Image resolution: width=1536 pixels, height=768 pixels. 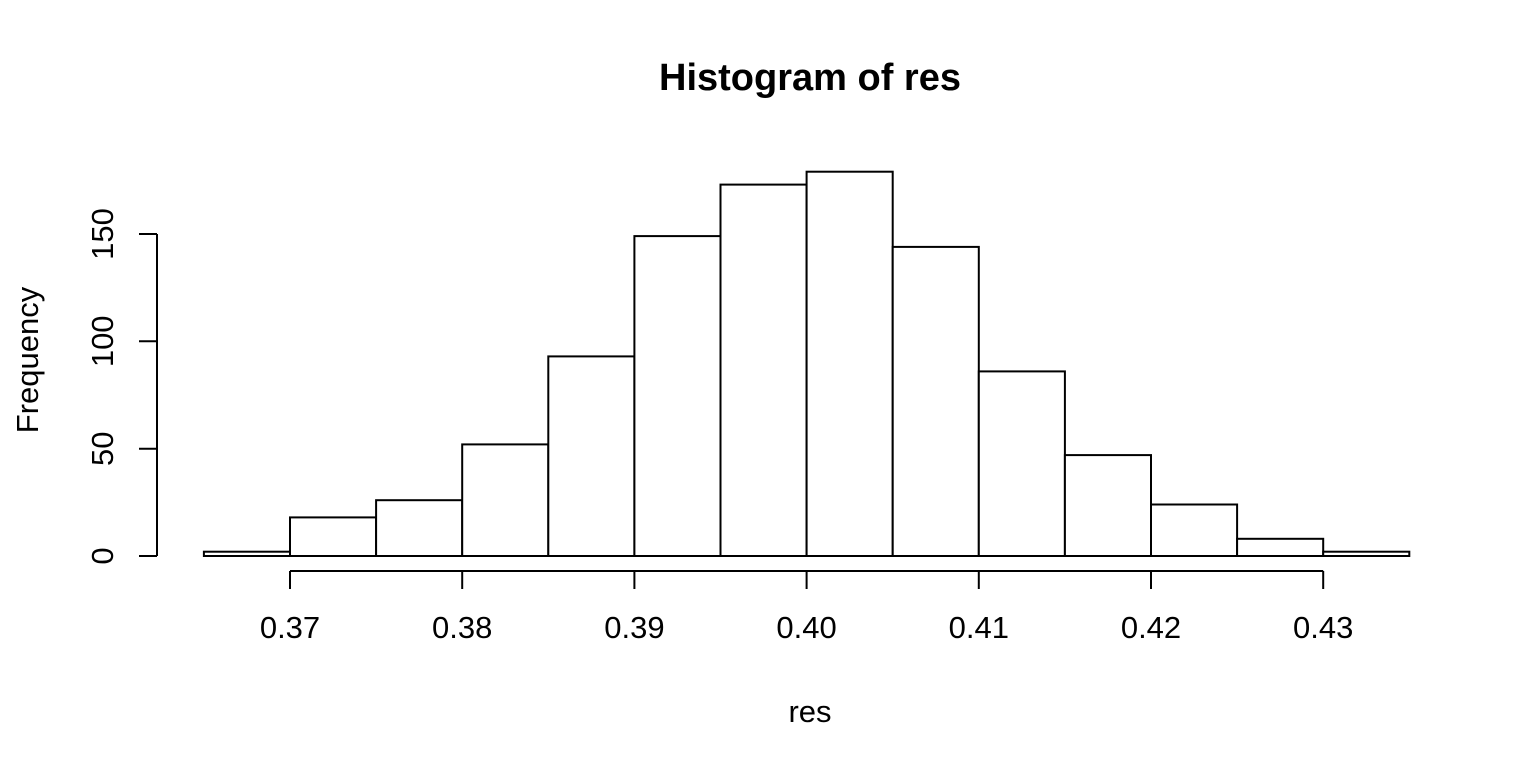 I want to click on x-tick-label: 0.41, so click(x=979, y=627).